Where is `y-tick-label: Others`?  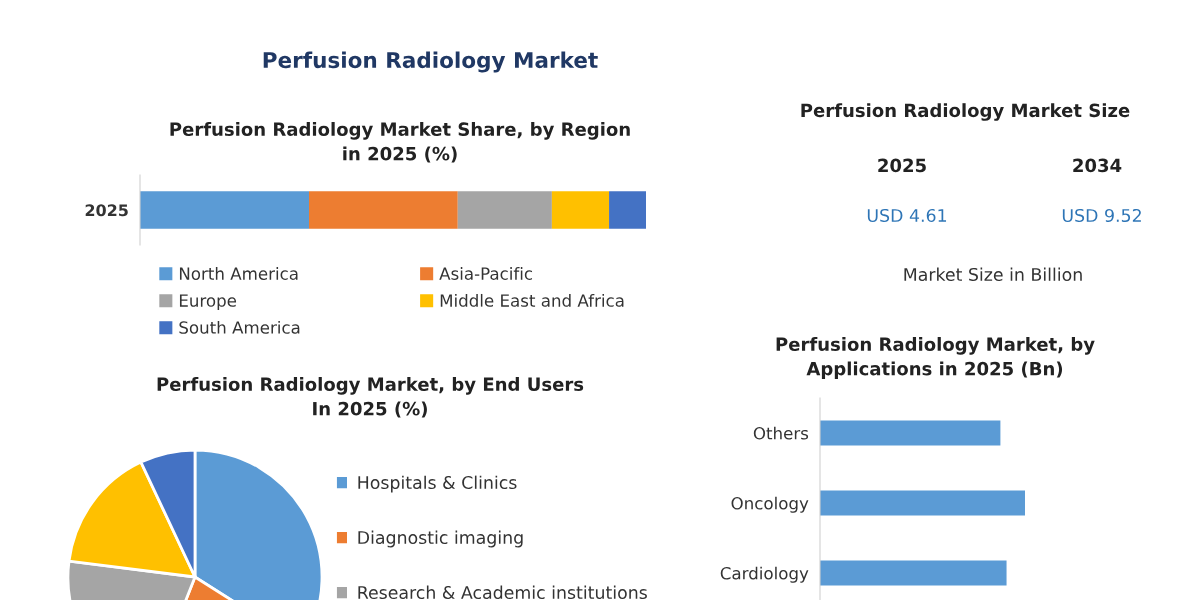
y-tick-label: Others is located at coordinates (781, 433).